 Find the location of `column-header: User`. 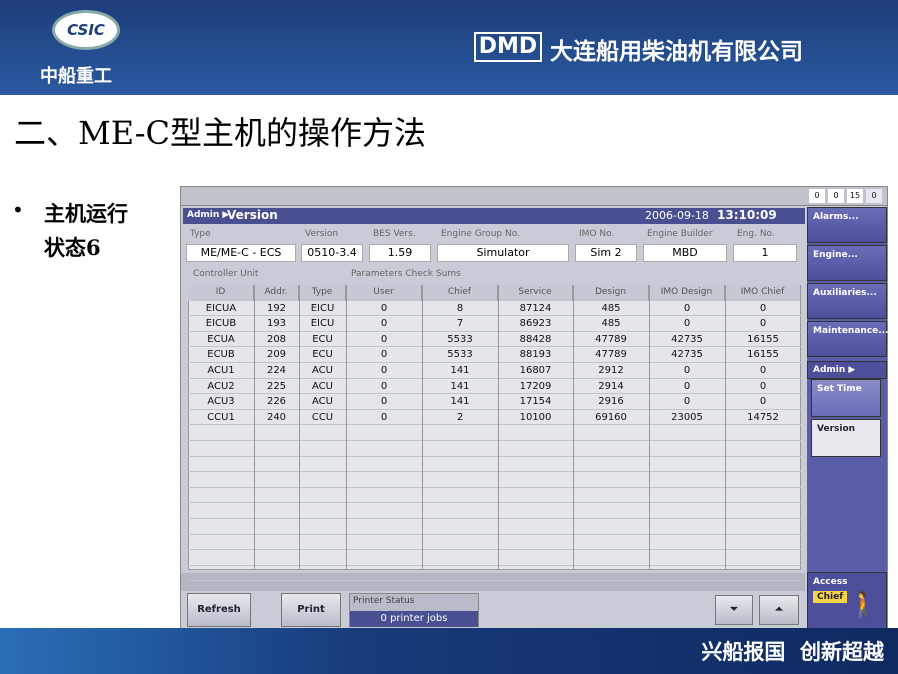

column-header: User is located at coordinates (384, 293).